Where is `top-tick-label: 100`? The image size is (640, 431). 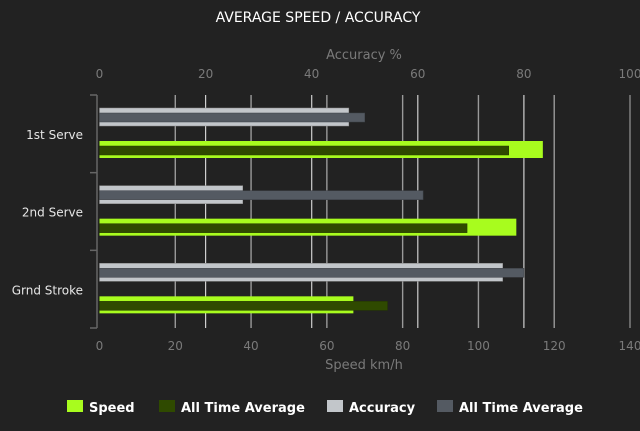 top-tick-label: 100 is located at coordinates (629, 74).